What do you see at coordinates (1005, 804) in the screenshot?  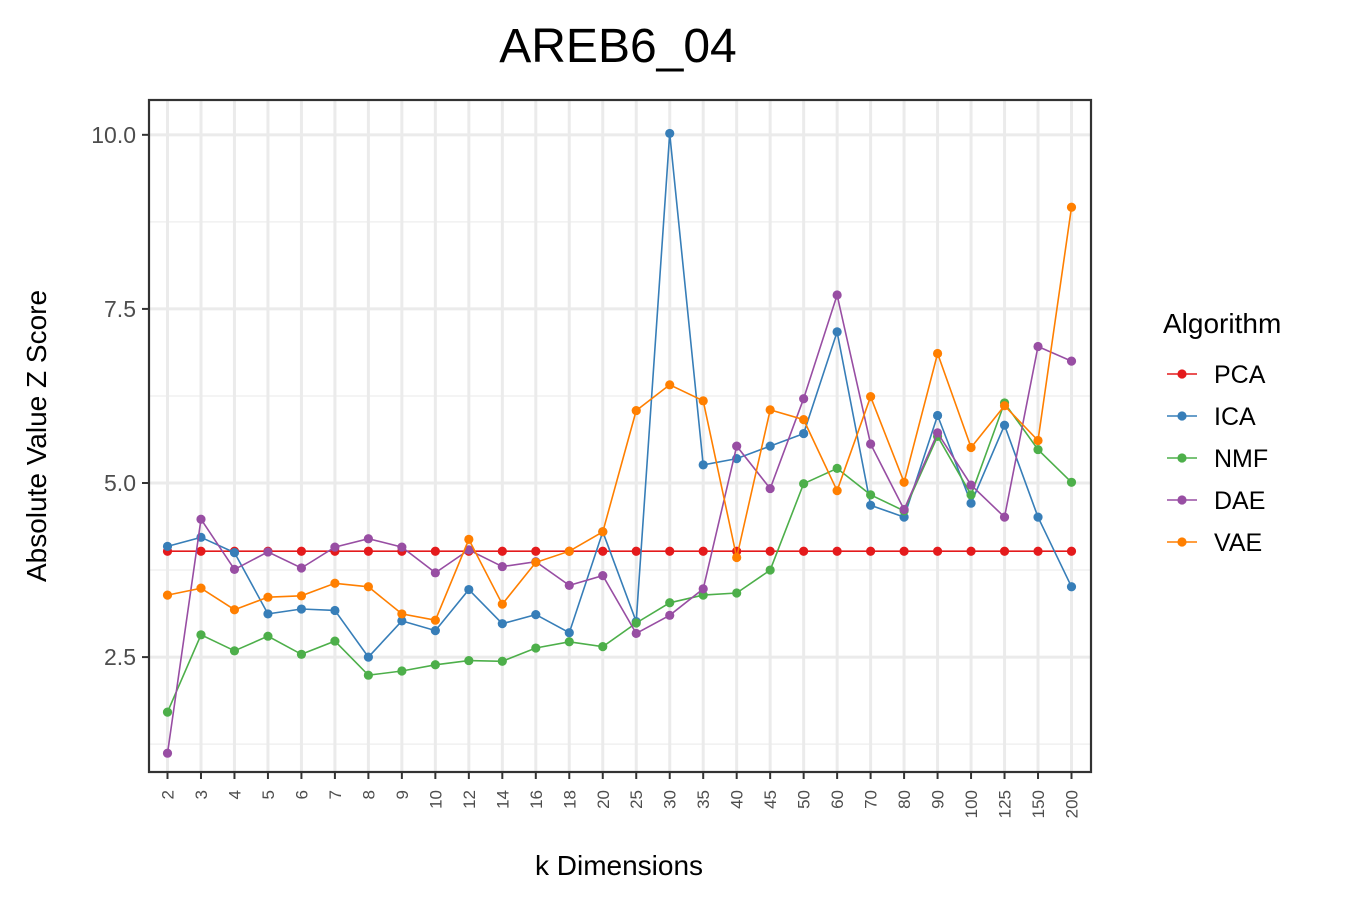 I see `x-tick-label: 125` at bounding box center [1005, 804].